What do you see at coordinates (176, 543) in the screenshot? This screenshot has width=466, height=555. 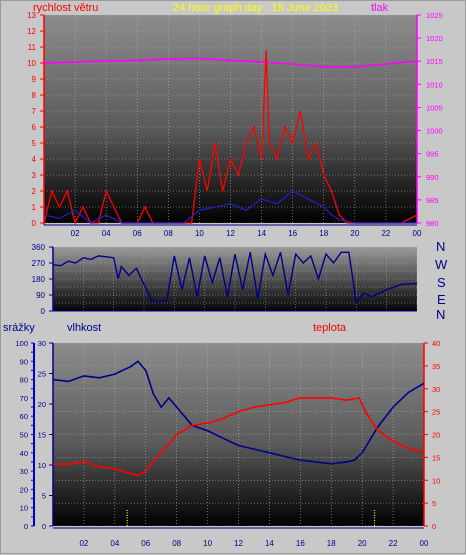 I see `humidity-x-tick-label: 08` at bounding box center [176, 543].